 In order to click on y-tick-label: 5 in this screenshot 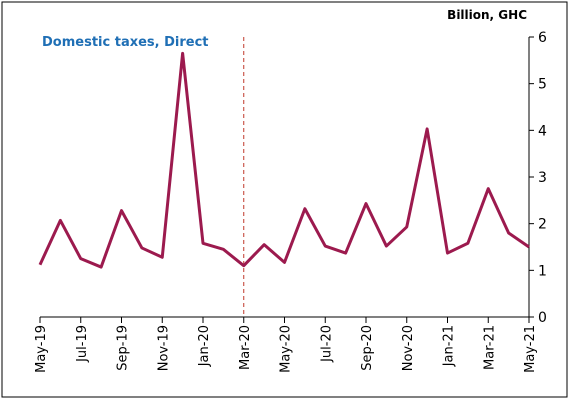, I will do `click(542, 85)`.